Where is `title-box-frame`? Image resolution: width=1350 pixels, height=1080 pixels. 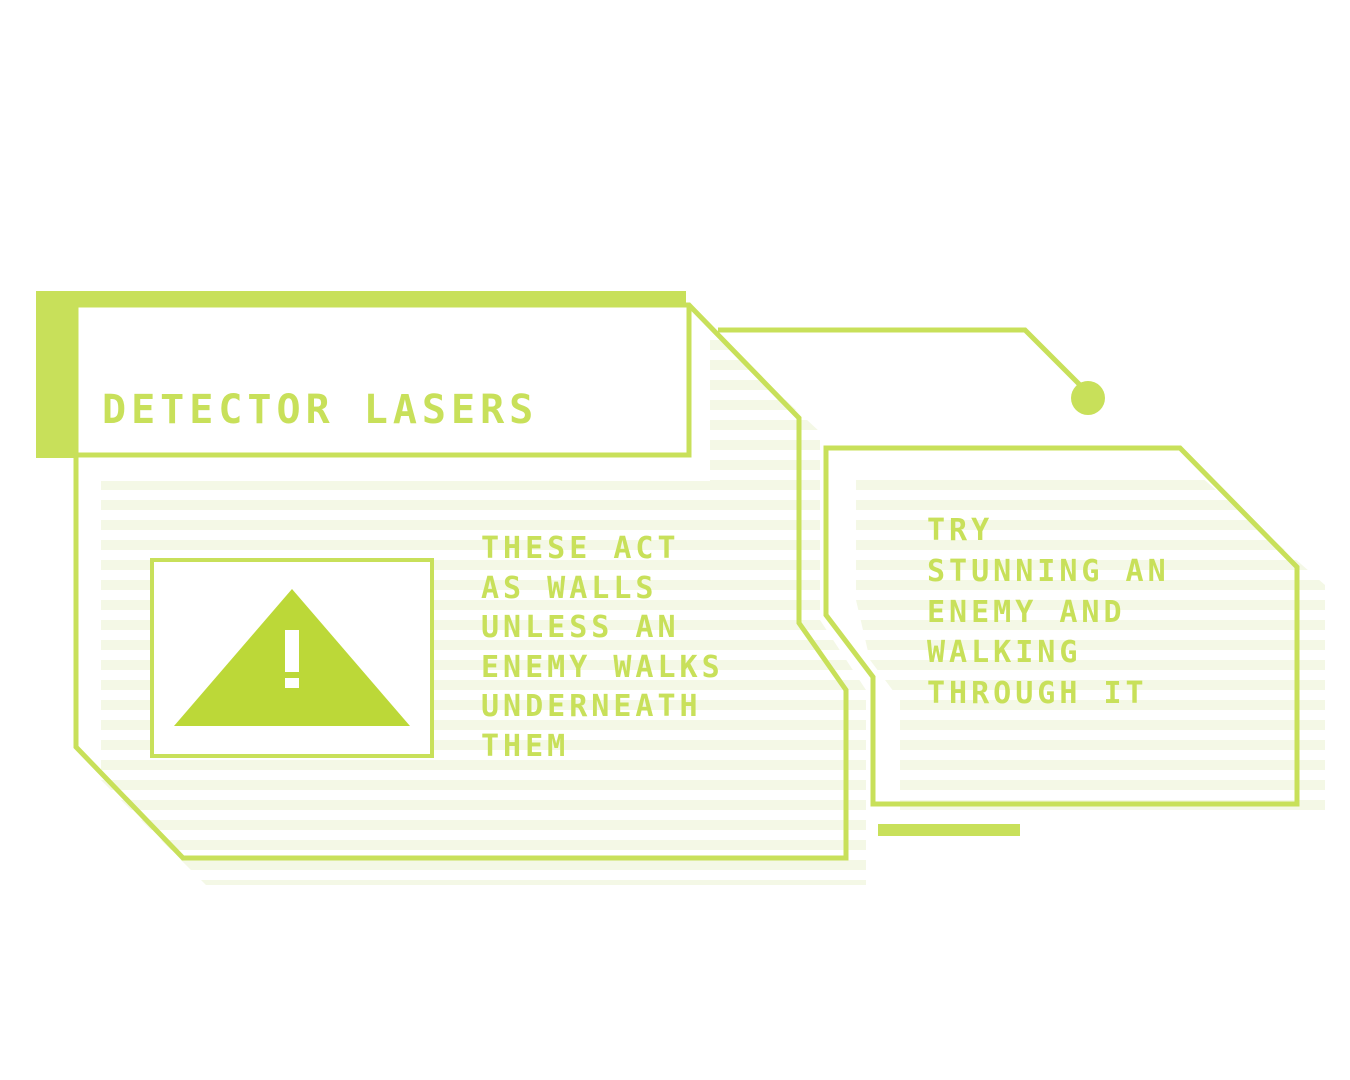 title-box-frame is located at coordinates (384, 381).